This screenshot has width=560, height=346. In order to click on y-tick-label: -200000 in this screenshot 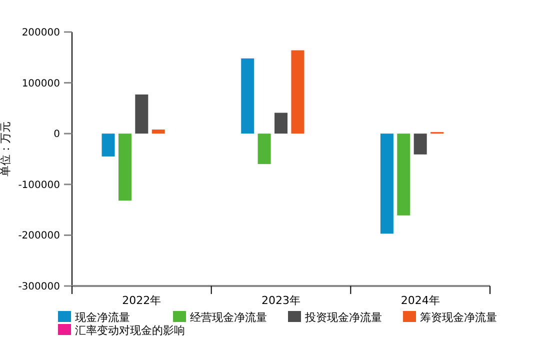, I will do `click(39, 236)`.